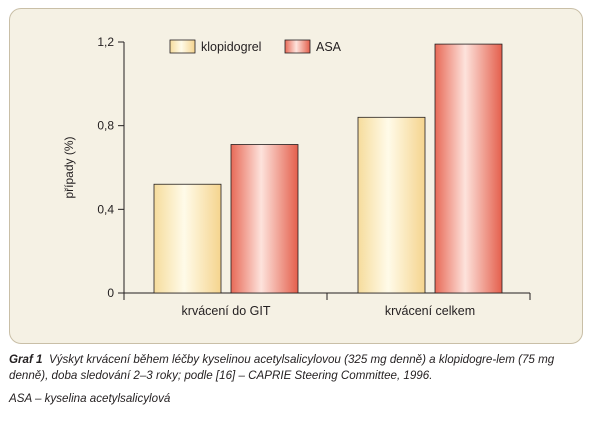 The image size is (589, 421). What do you see at coordinates (329, 47) in the screenshot?
I see `legend-label: ASA` at bounding box center [329, 47].